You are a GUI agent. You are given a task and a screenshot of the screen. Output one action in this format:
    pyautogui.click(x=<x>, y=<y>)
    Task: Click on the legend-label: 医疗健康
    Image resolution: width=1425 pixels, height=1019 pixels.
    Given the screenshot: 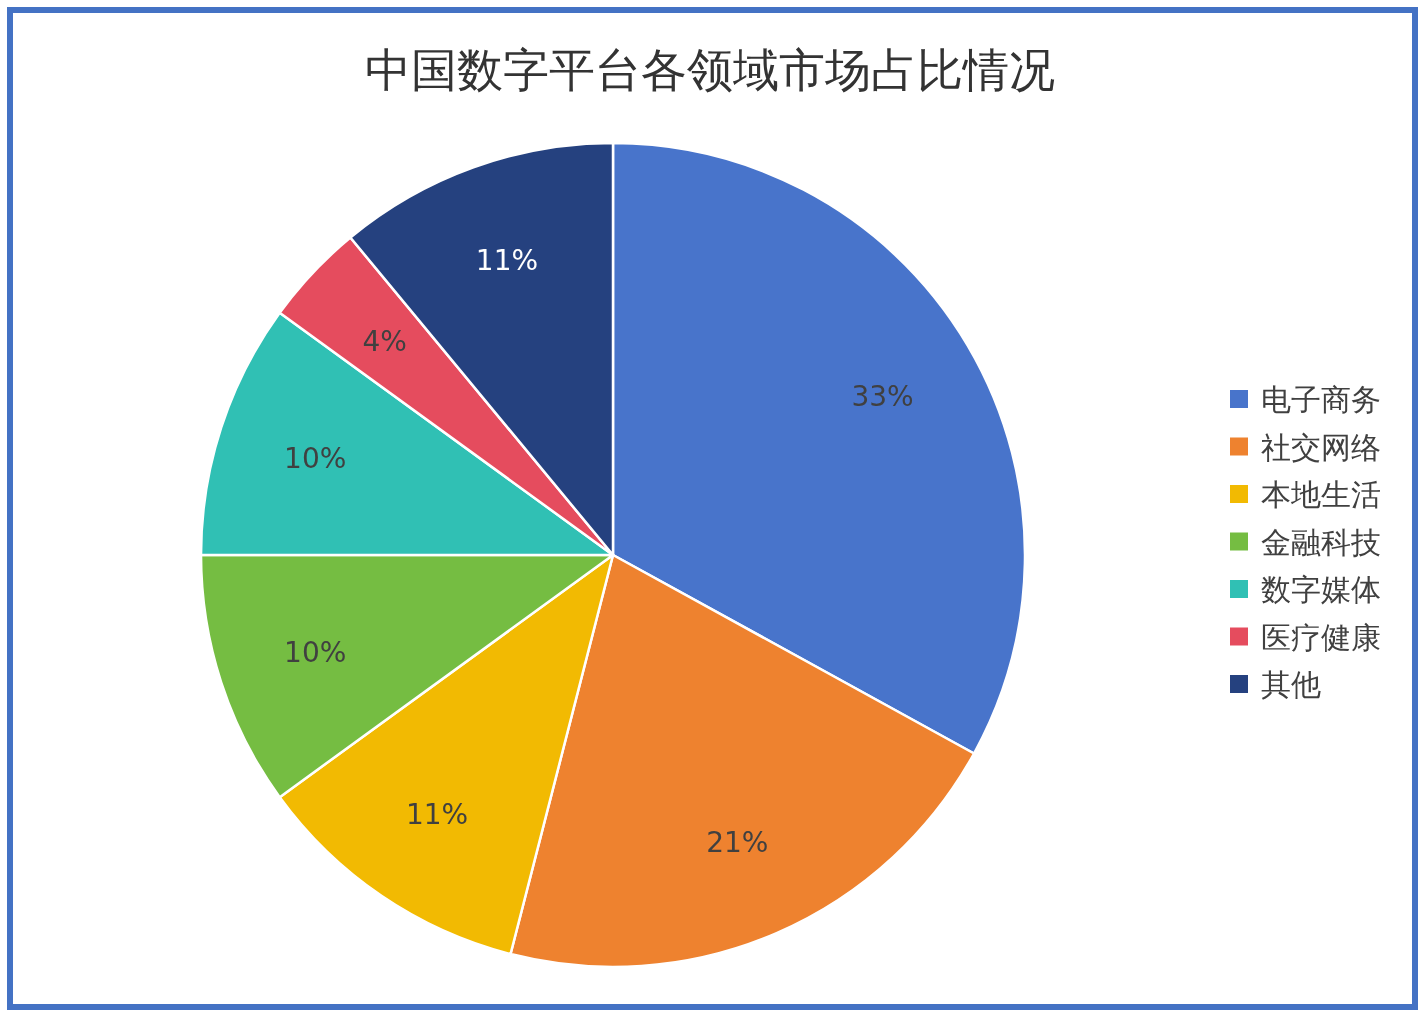 What is the action you would take?
    pyautogui.click(x=1321, y=637)
    